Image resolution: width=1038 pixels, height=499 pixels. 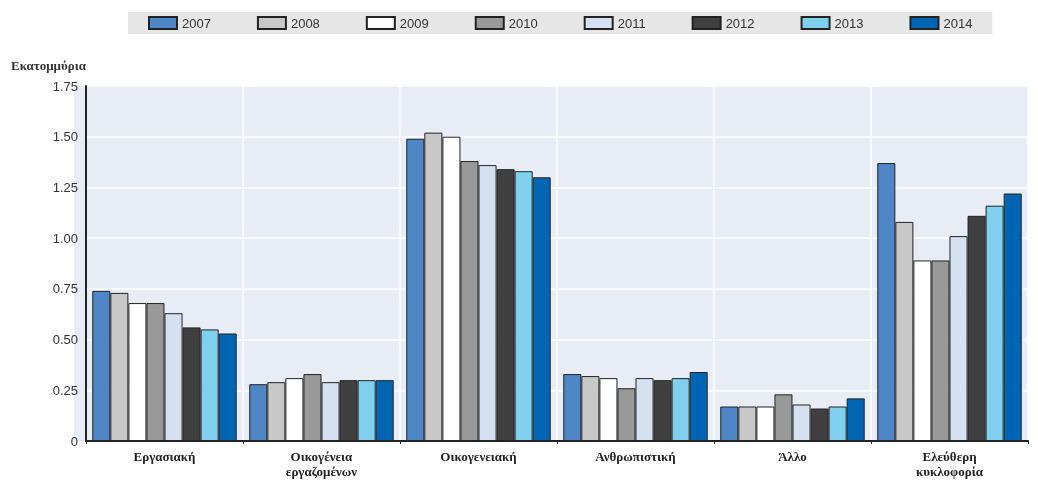 What do you see at coordinates (65, 390) in the screenshot?
I see `y-tick-label: 0.25` at bounding box center [65, 390].